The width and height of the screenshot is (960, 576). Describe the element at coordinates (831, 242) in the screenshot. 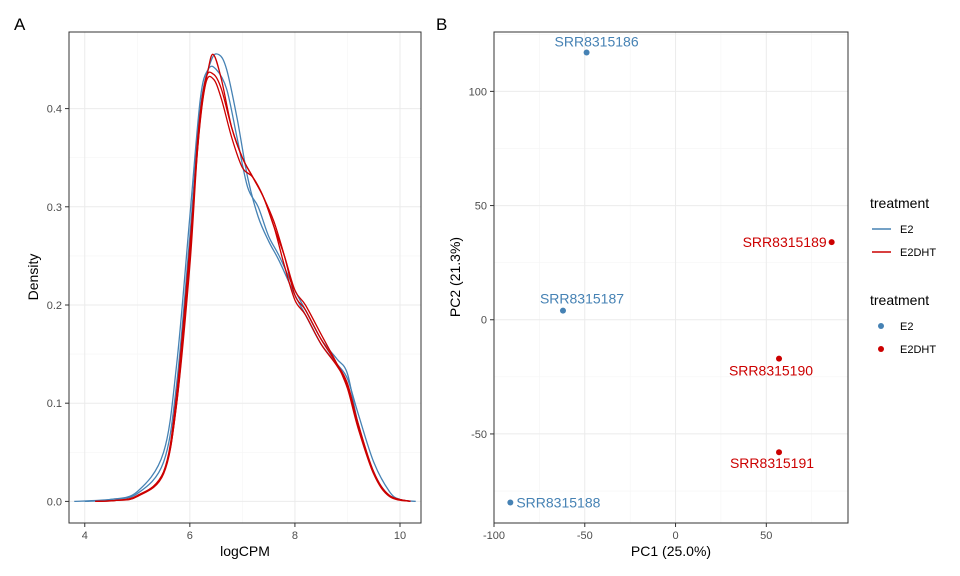

I see `pca-point-srr8315189` at that location.